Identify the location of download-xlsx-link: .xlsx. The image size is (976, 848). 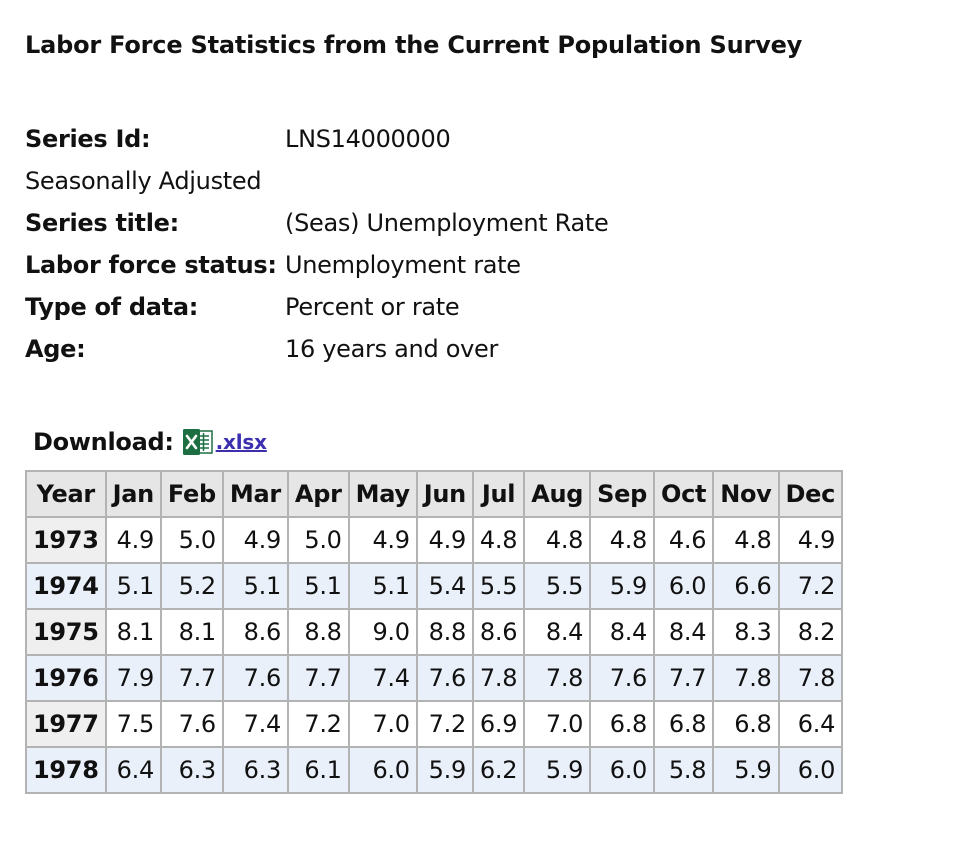
(241, 442).